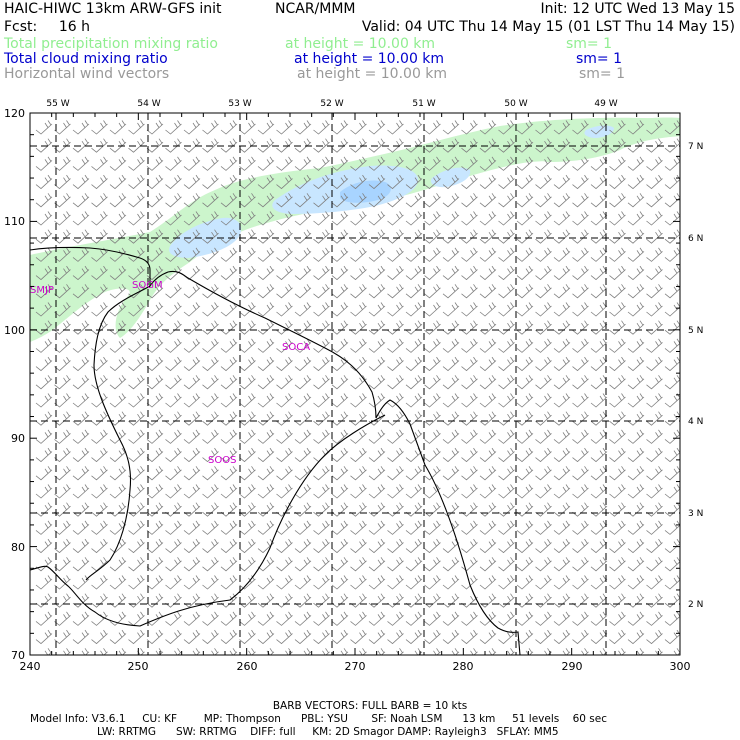 The width and height of the screenshot is (740, 740). I want to click on border-west, so click(118, 433).